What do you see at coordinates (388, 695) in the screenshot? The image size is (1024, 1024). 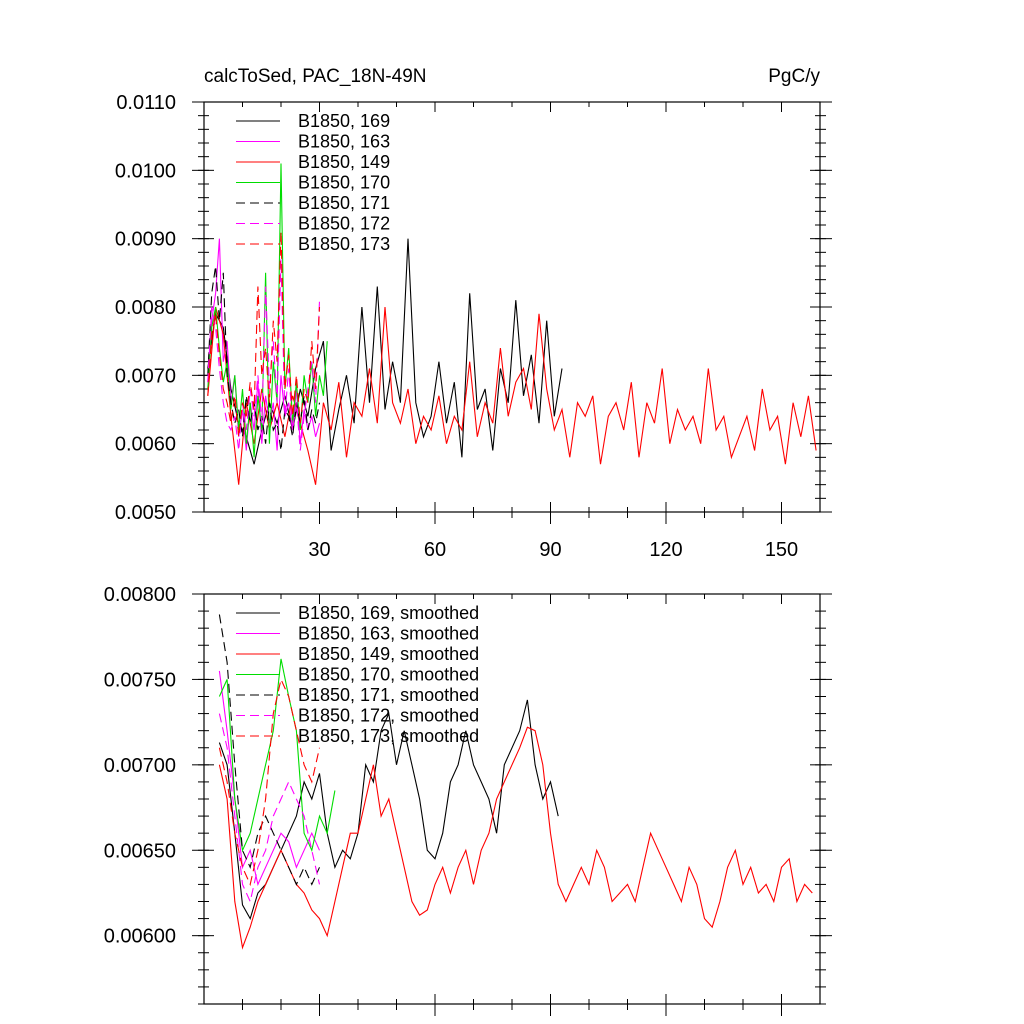 I see `legend-label: B1850, 171, smoothed` at bounding box center [388, 695].